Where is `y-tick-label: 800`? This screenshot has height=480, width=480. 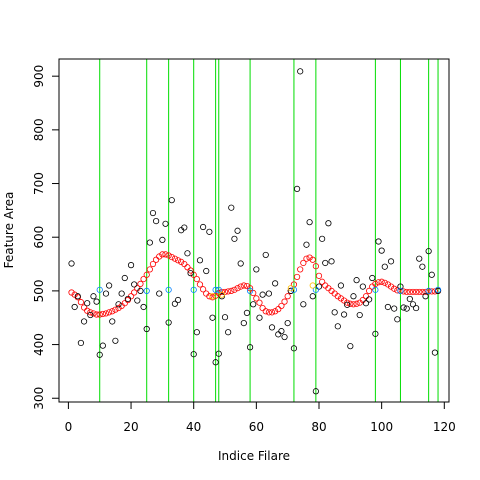 y-tick-label: 800 is located at coordinates (39, 129).